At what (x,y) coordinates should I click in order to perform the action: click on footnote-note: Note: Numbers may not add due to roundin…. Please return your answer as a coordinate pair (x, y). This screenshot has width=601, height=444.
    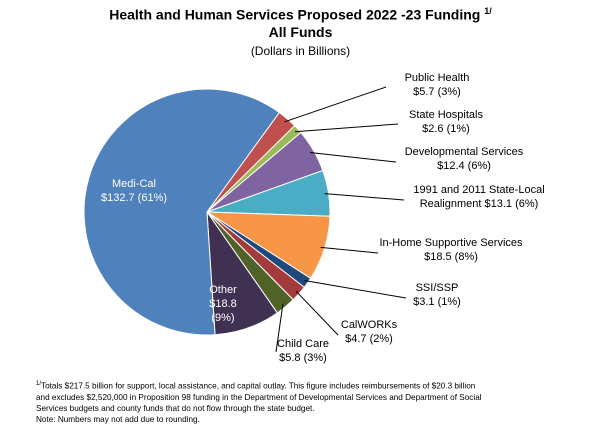
    Looking at the image, I should click on (118, 419).